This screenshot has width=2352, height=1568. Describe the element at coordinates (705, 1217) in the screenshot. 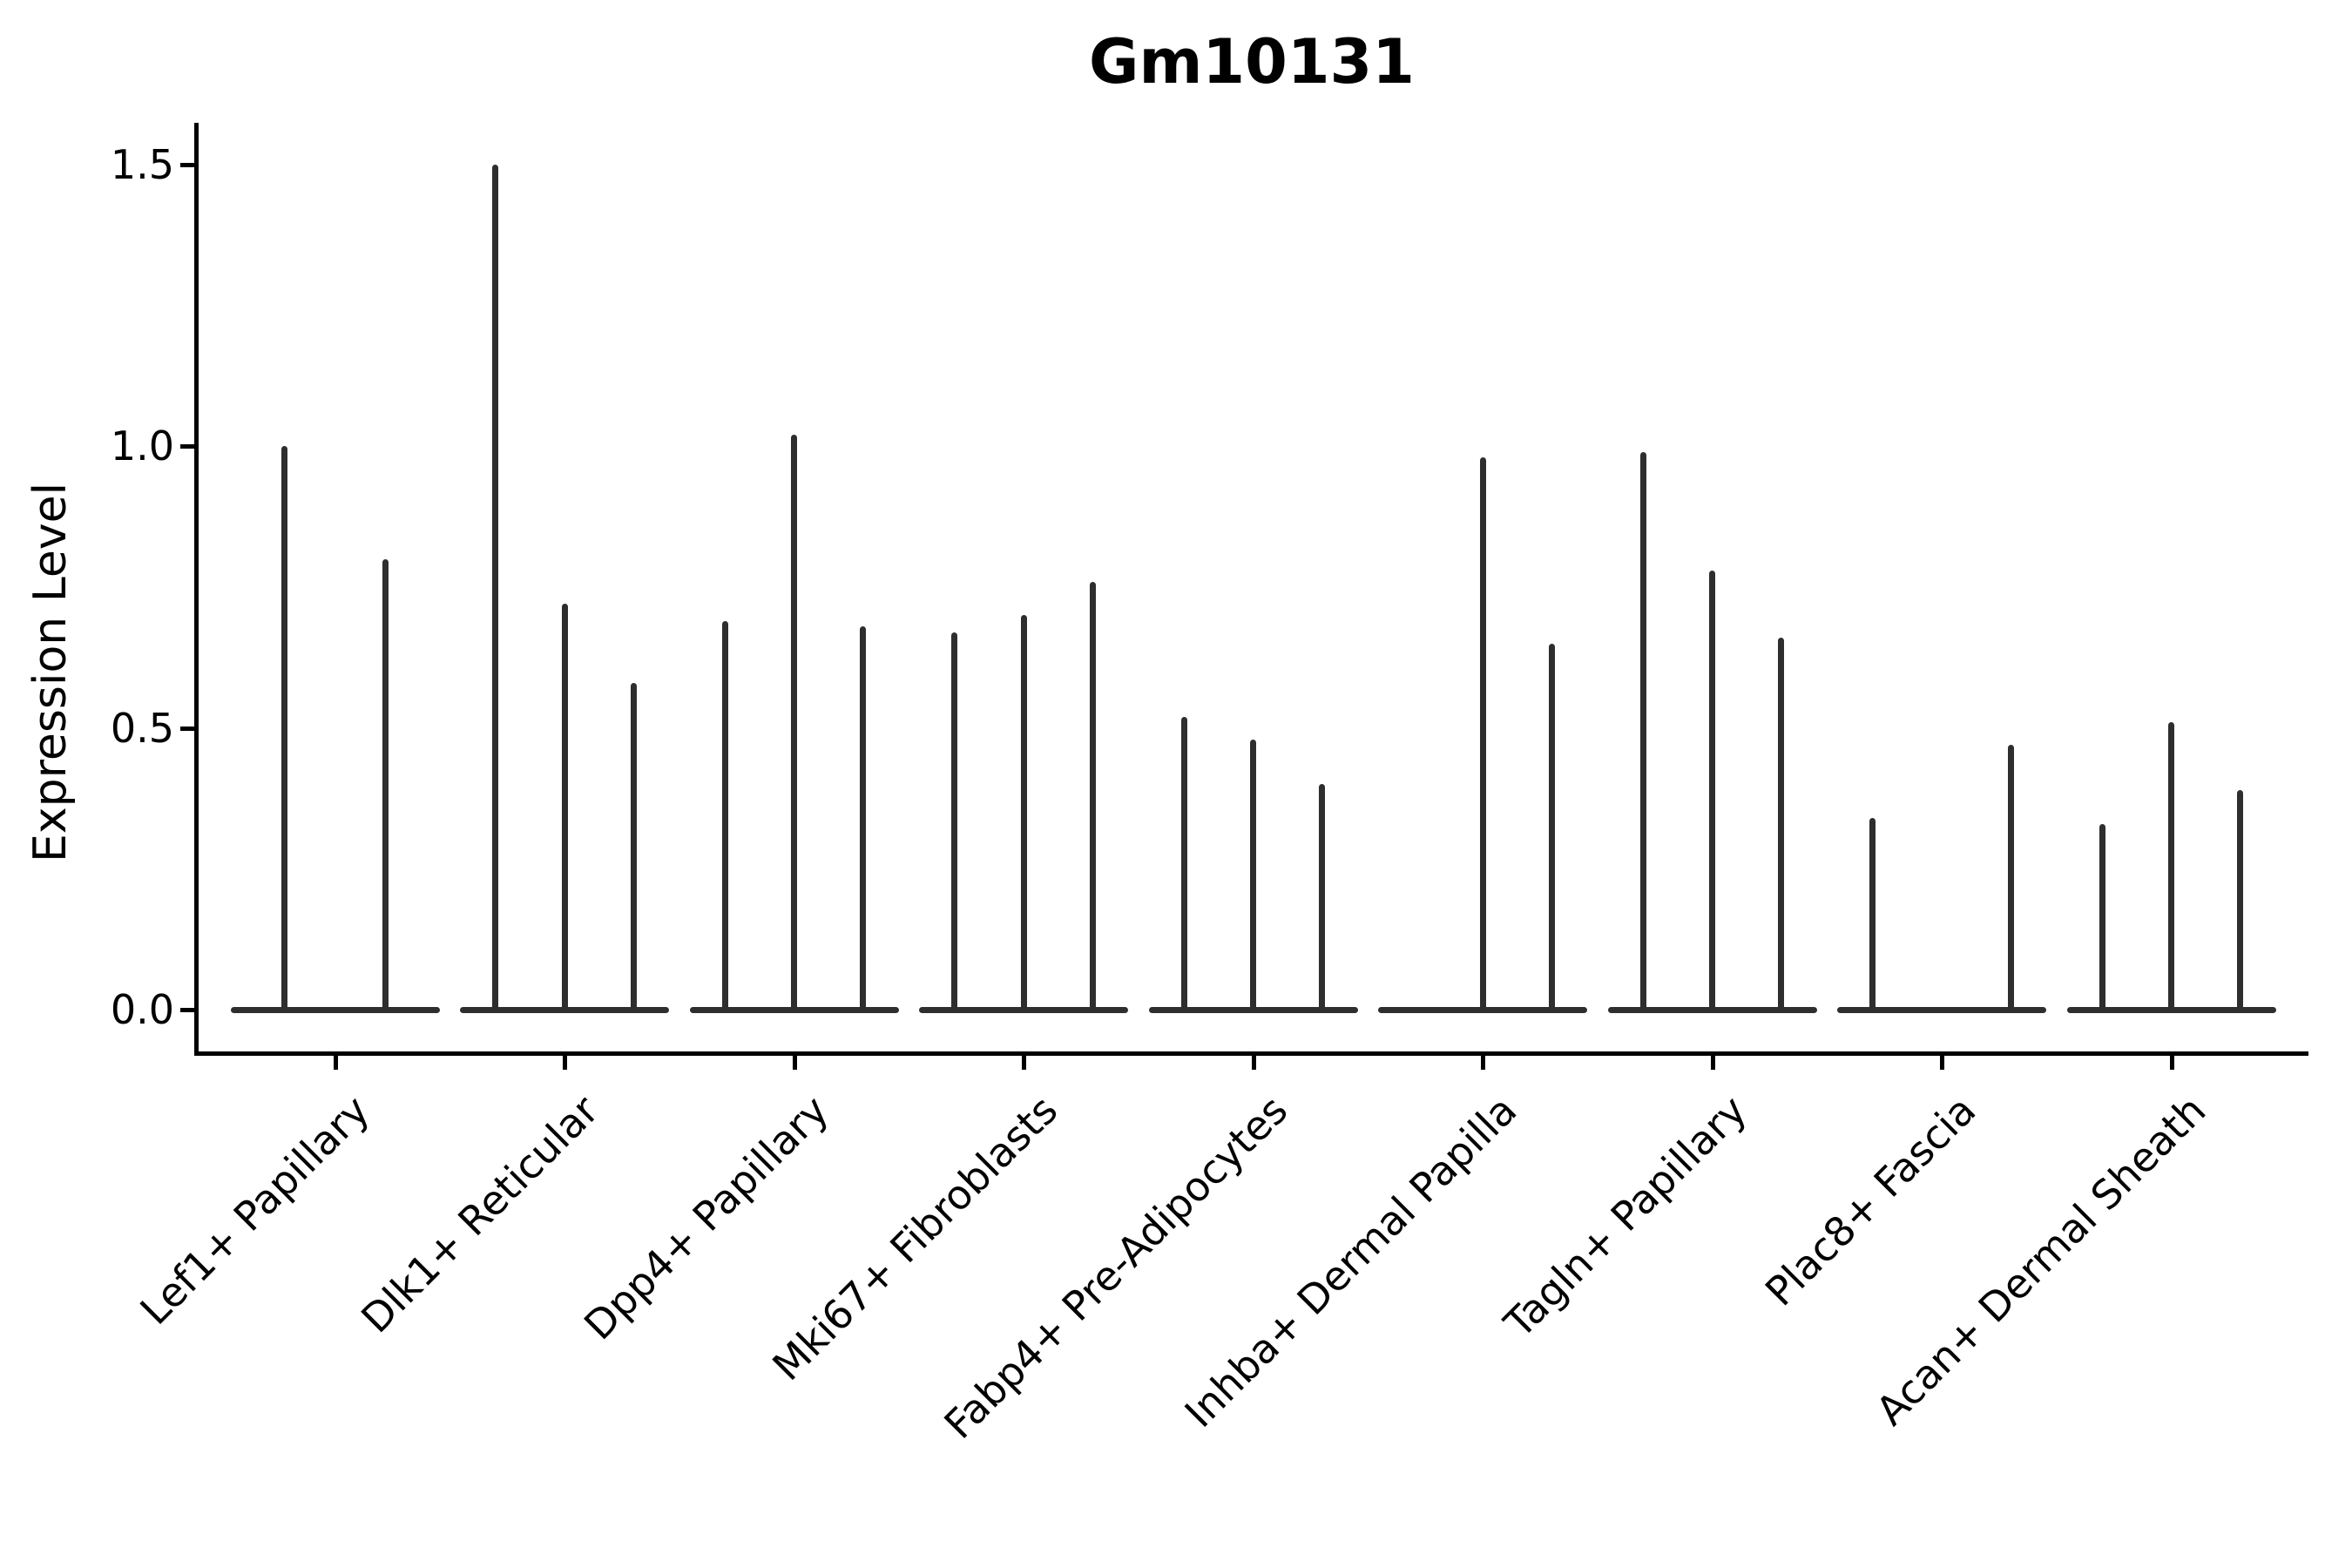

I see `x-category-label: Dpp4+ Papillary` at that location.